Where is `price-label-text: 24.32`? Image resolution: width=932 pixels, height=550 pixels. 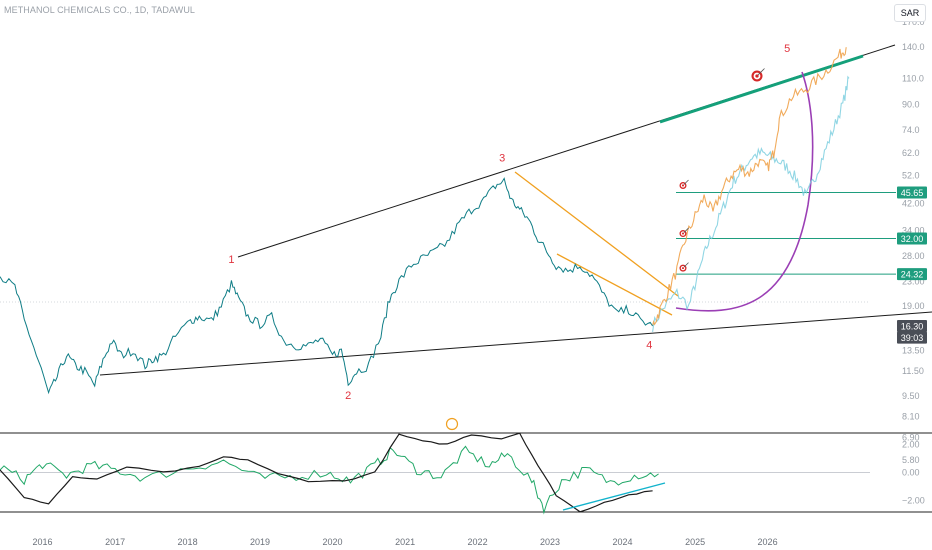 price-label-text: 24.32 is located at coordinates (912, 275).